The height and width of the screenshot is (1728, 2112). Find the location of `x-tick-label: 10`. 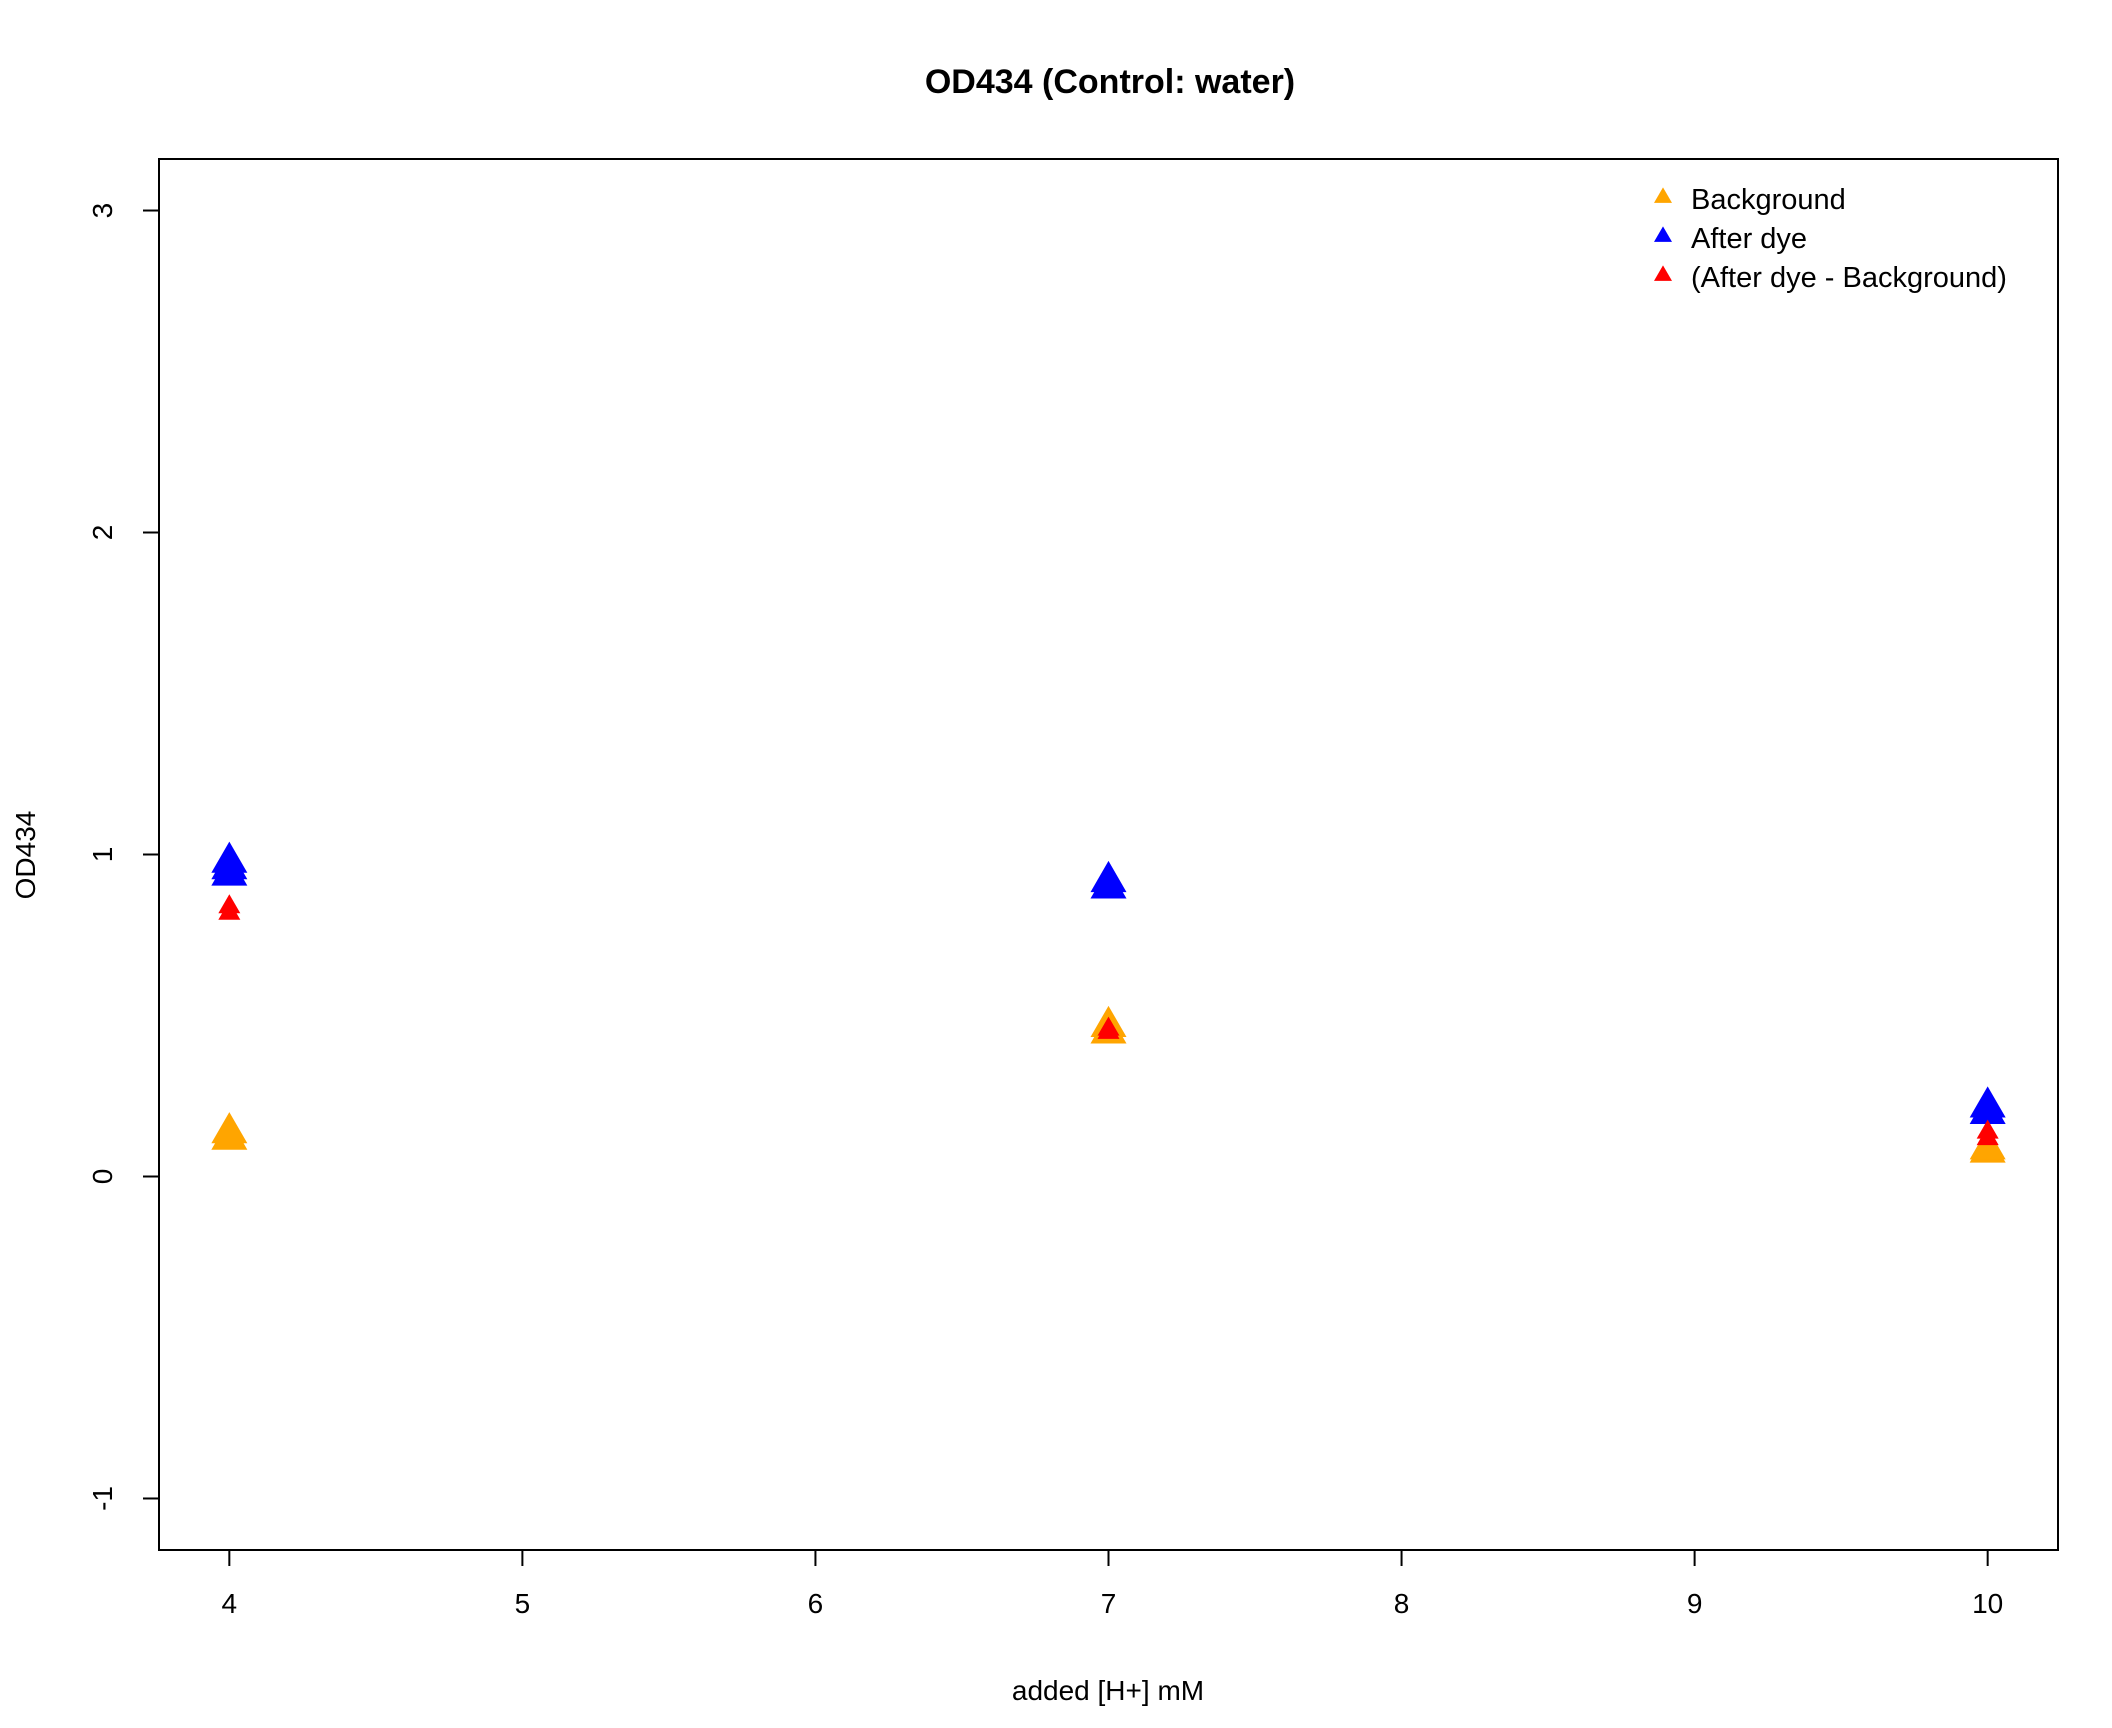

x-tick-label: 10 is located at coordinates (1987, 1603).